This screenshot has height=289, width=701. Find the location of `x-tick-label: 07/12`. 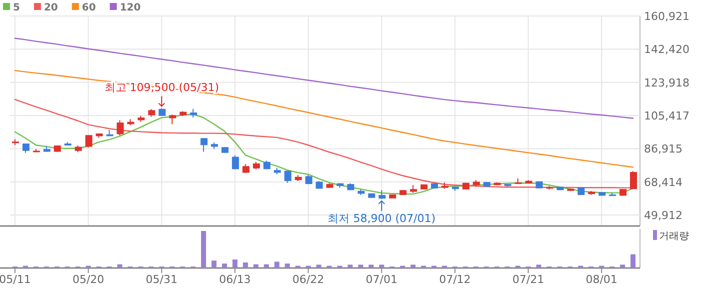

x-tick-label: 07/12 is located at coordinates (455, 279).